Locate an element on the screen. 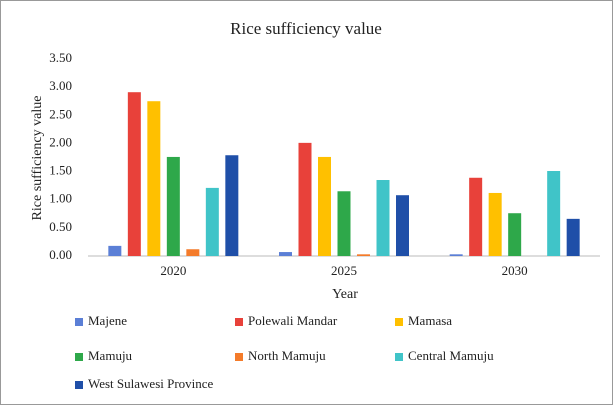 The width and height of the screenshot is (613, 405). legend-label: North Mamuju is located at coordinates (287, 355).